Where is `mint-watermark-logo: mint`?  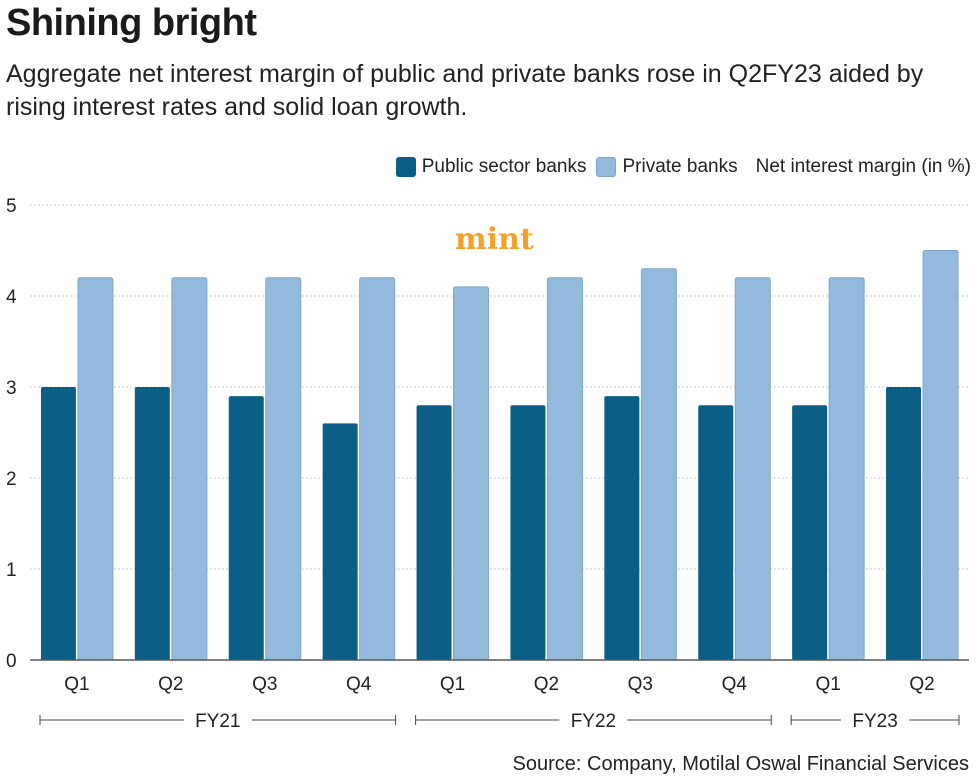 mint-watermark-logo: mint is located at coordinates (494, 239).